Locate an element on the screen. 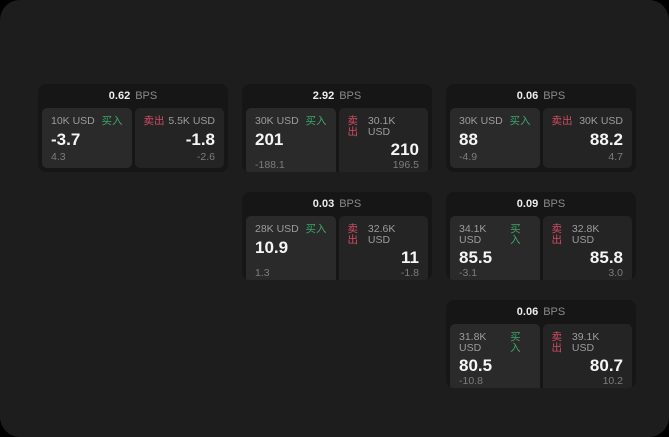 Image resolution: width=669 pixels, height=437 pixels. buy-tile-top: 28K USD 买入 is located at coordinates (291, 229).